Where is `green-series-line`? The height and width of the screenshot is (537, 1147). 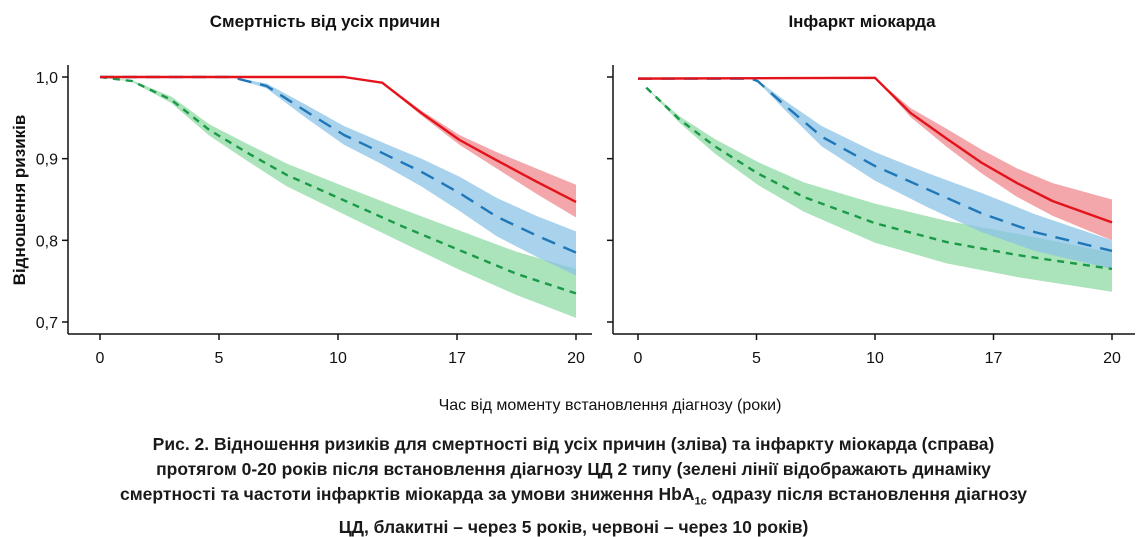 green-series-line is located at coordinates (879, 178).